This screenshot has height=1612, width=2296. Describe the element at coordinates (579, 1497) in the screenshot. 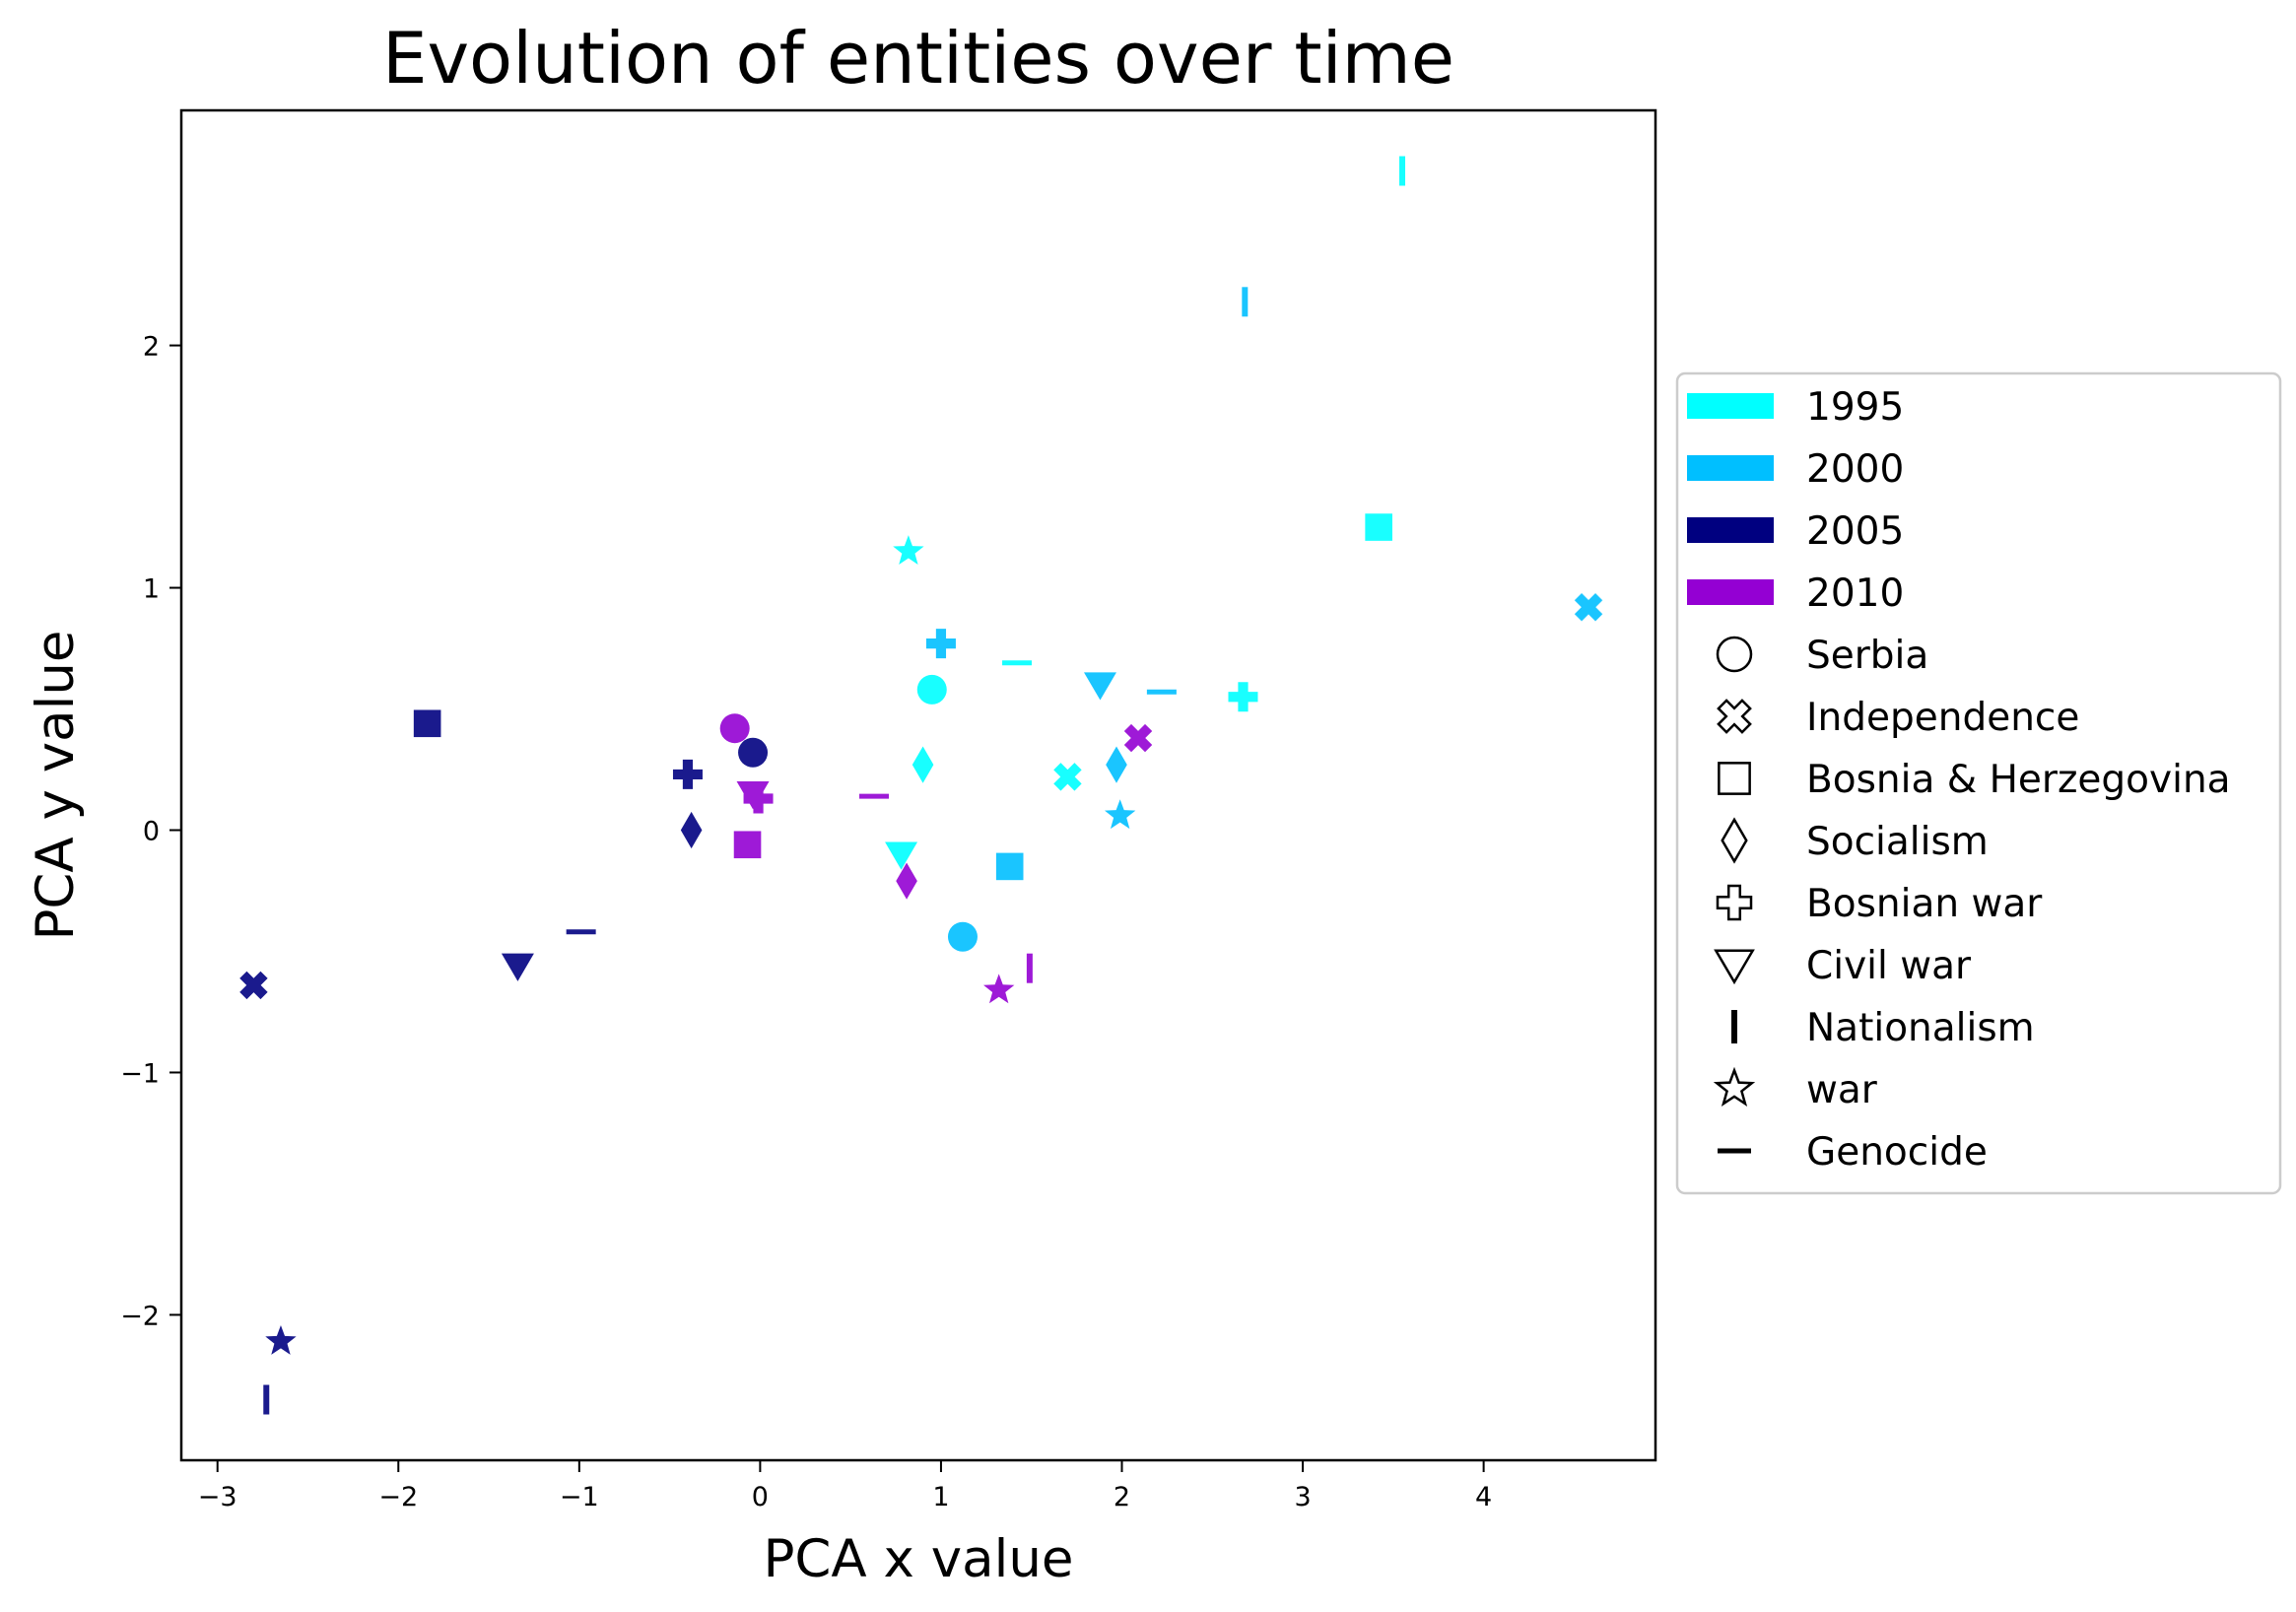

I see `x-tick-label: −1` at that location.